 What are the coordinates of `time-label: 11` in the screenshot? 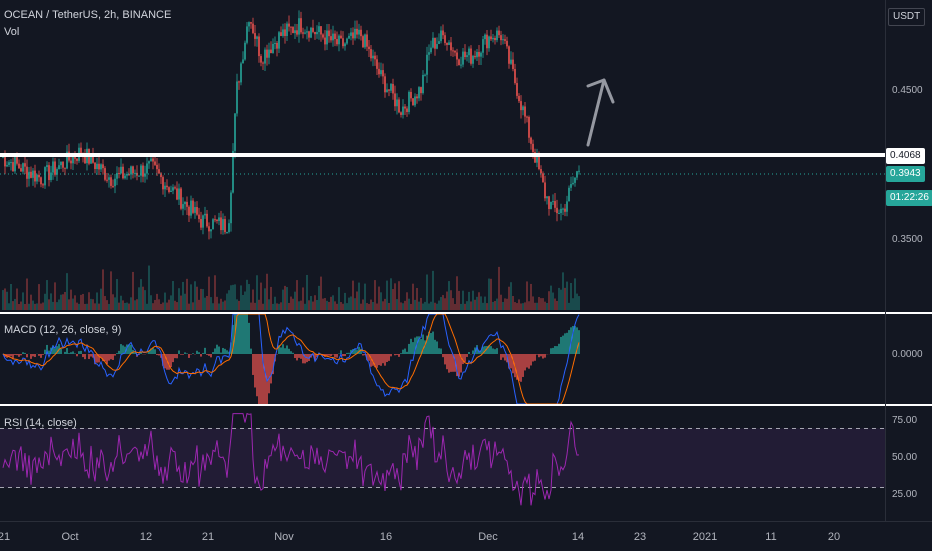 It's located at (770, 537).